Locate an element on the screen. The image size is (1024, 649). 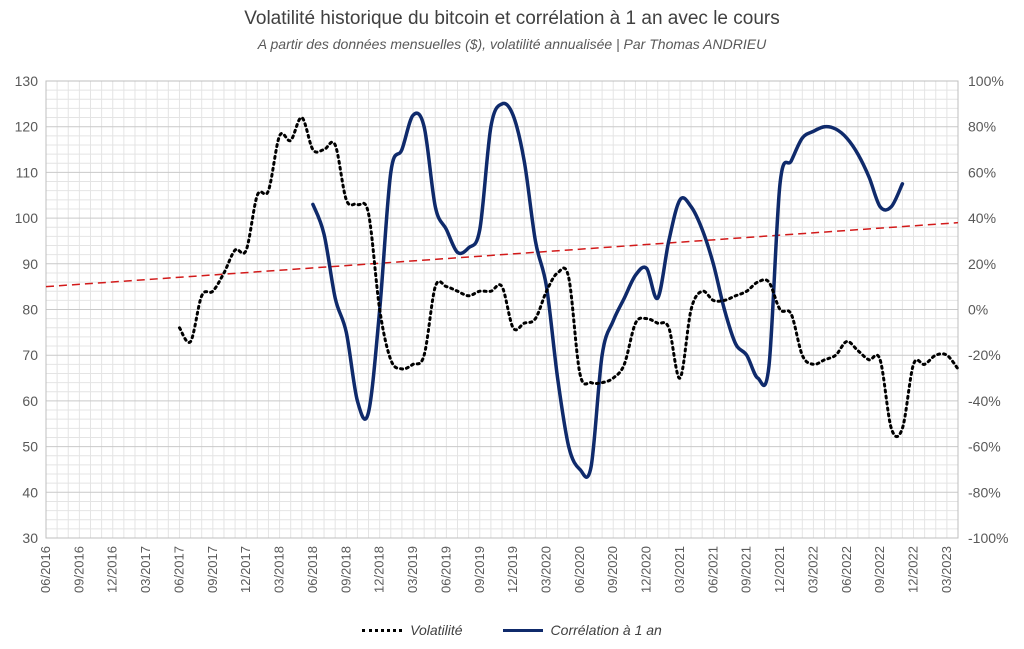
y-axis-right: -100% -80% -60% -40% -20% 0% 20% 40% 60% 80% 100% is located at coordinates (988, 309).